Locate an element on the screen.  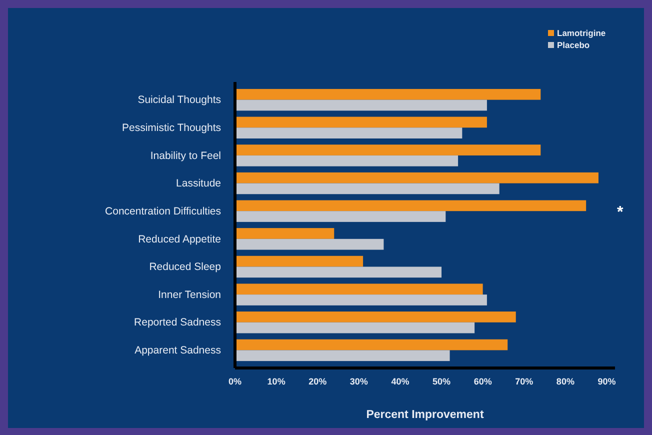
x-tick-label: 80% is located at coordinates (565, 381).